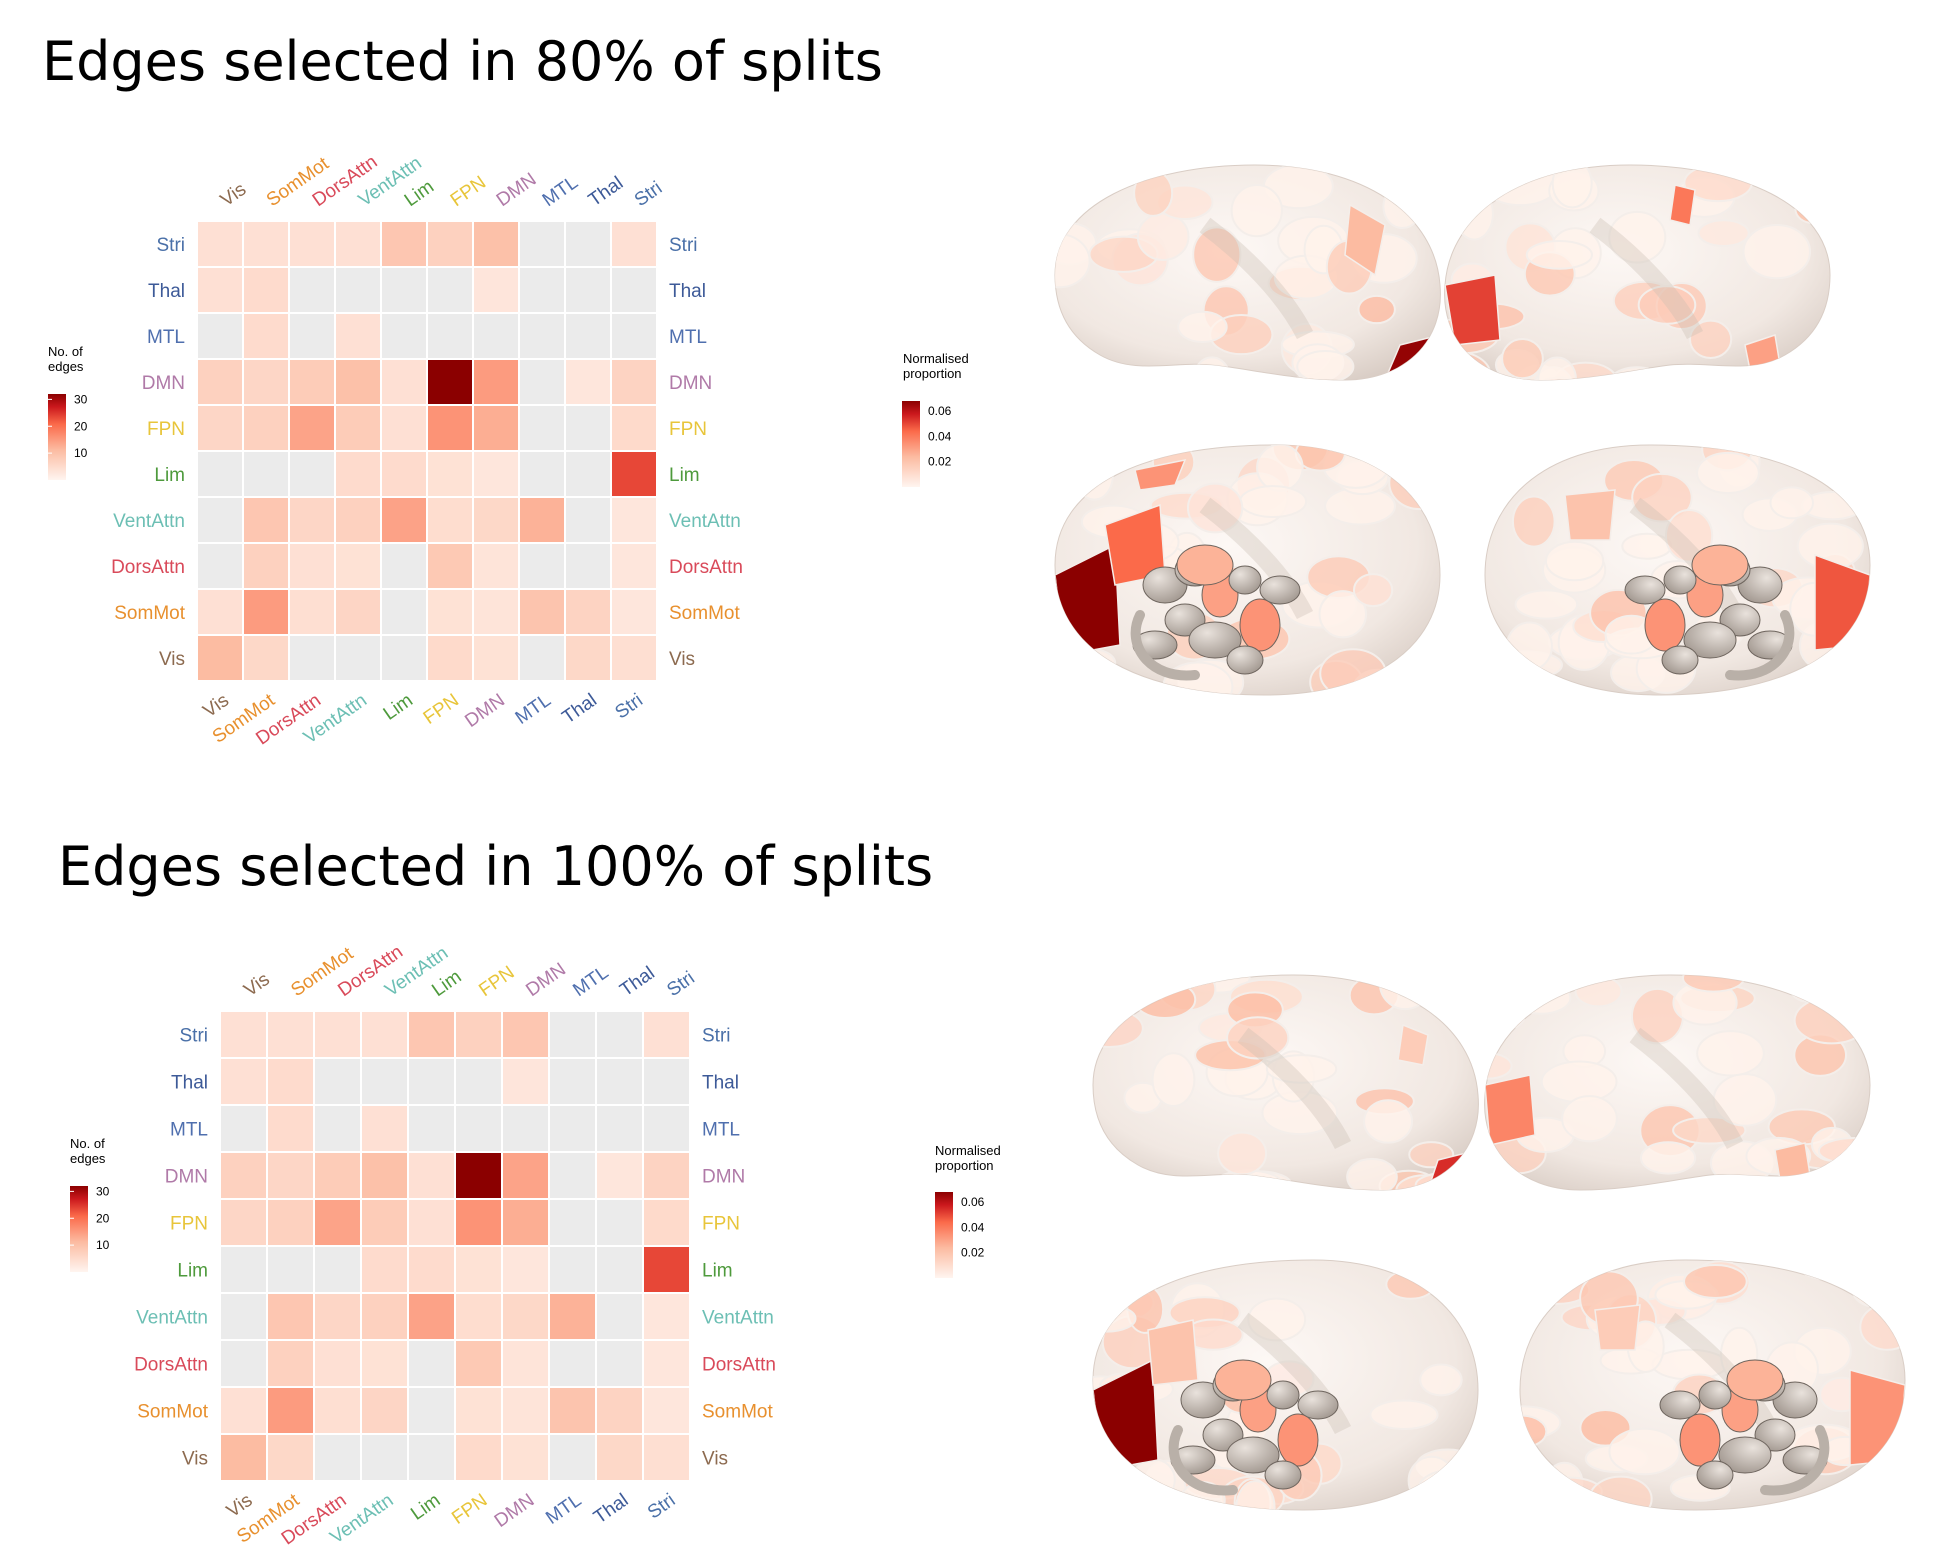  What do you see at coordinates (704, 613) in the screenshot?
I see `row-label-right: SomMot` at bounding box center [704, 613].